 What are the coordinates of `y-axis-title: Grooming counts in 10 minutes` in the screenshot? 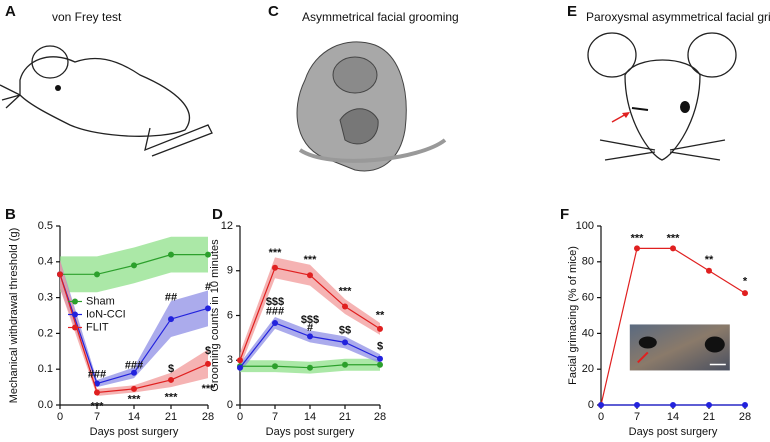 It's located at (215, 315).